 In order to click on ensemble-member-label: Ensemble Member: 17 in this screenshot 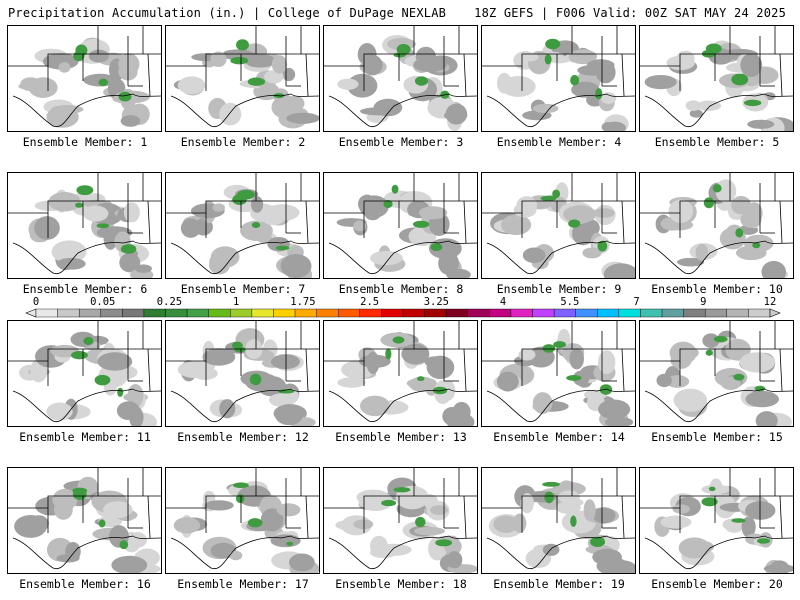, I will do `click(243, 584)`.